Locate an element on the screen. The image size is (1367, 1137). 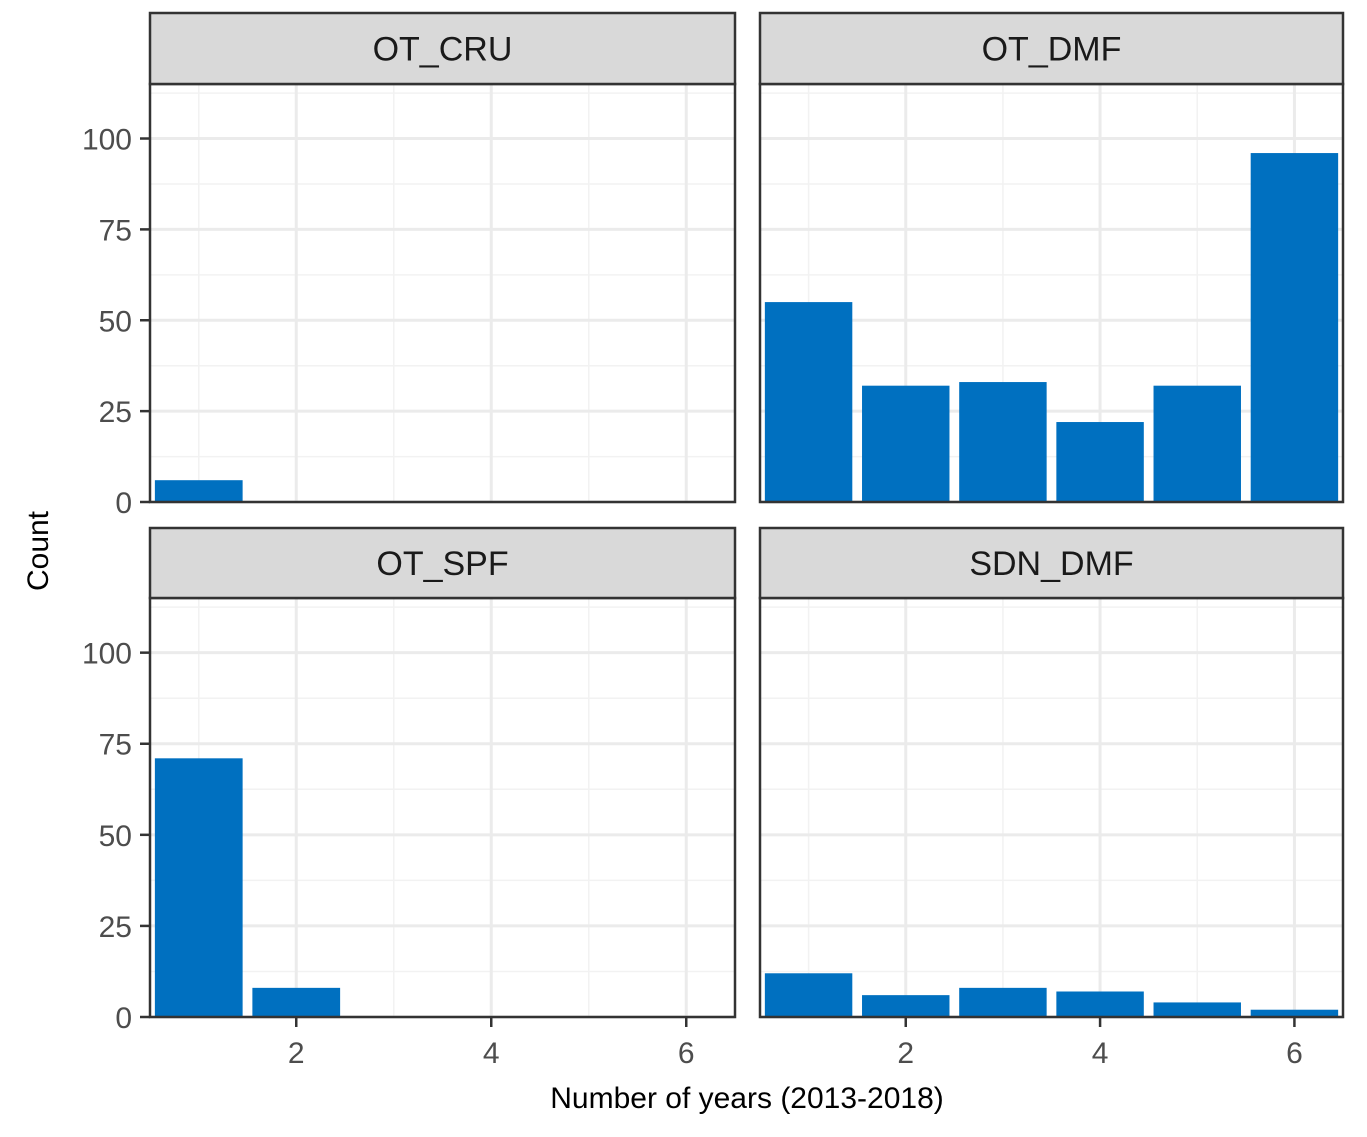
strip-label: OT_CRU is located at coordinates (443, 50).